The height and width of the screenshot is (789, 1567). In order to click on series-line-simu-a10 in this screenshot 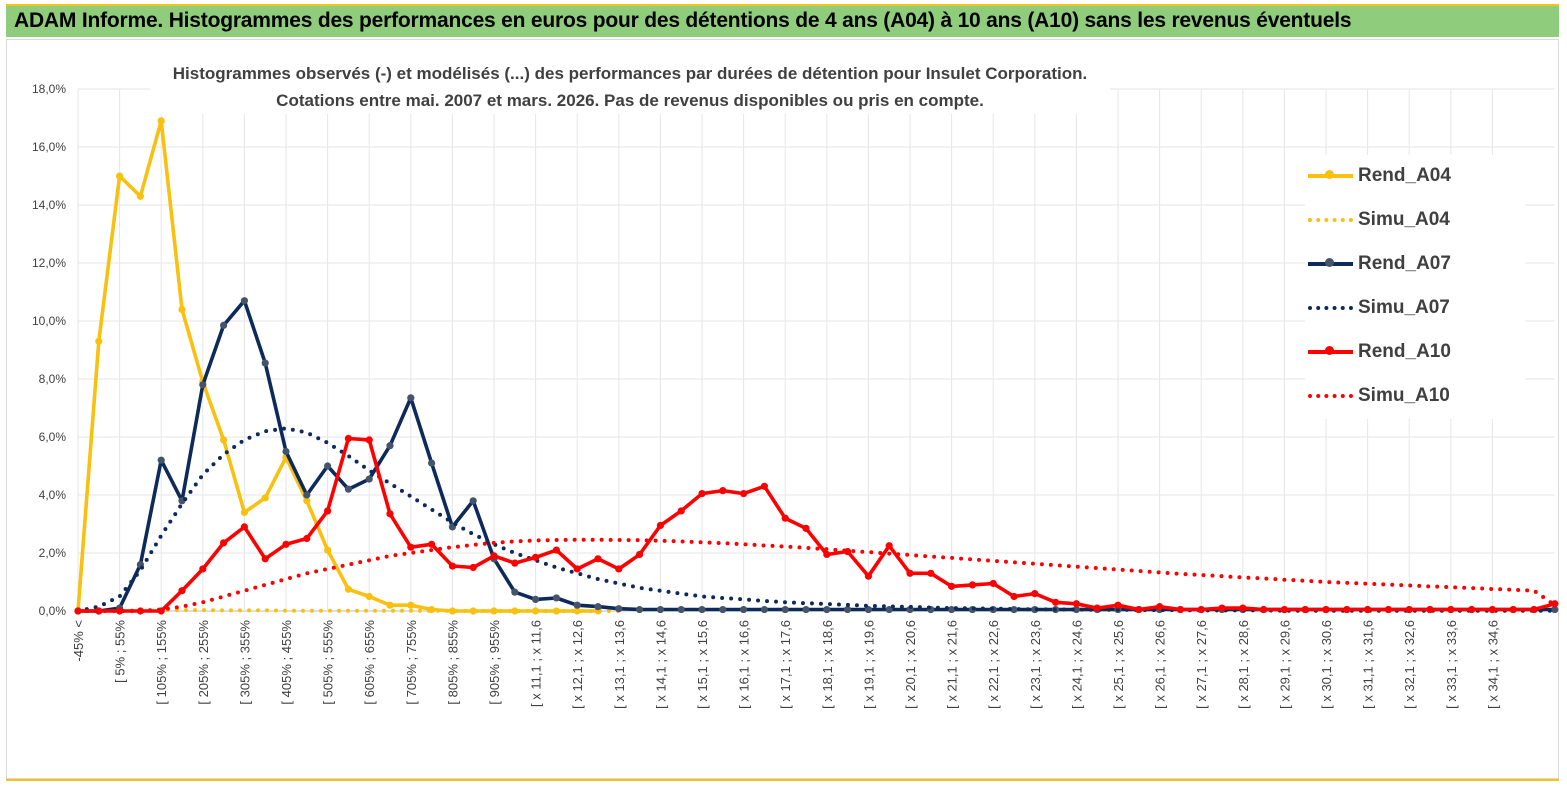, I will do `click(816, 575)`.